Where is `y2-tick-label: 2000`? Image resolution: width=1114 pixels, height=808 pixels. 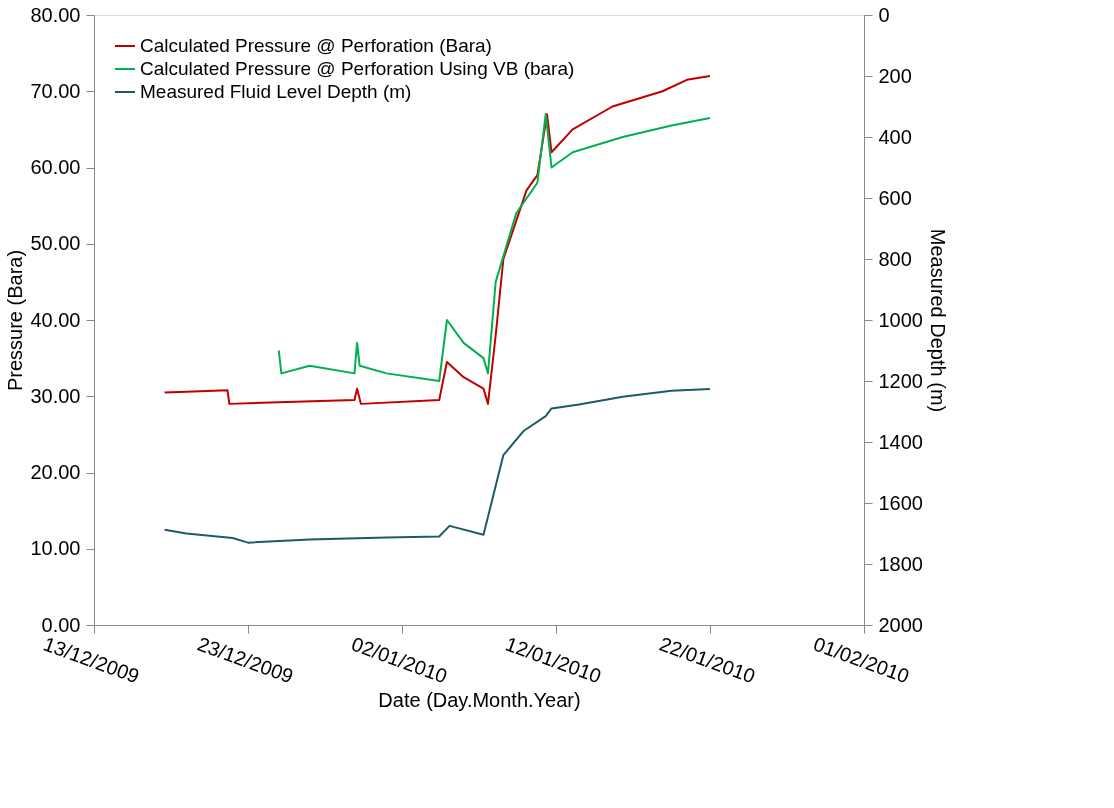 y2-tick-label: 2000 is located at coordinates (900, 624).